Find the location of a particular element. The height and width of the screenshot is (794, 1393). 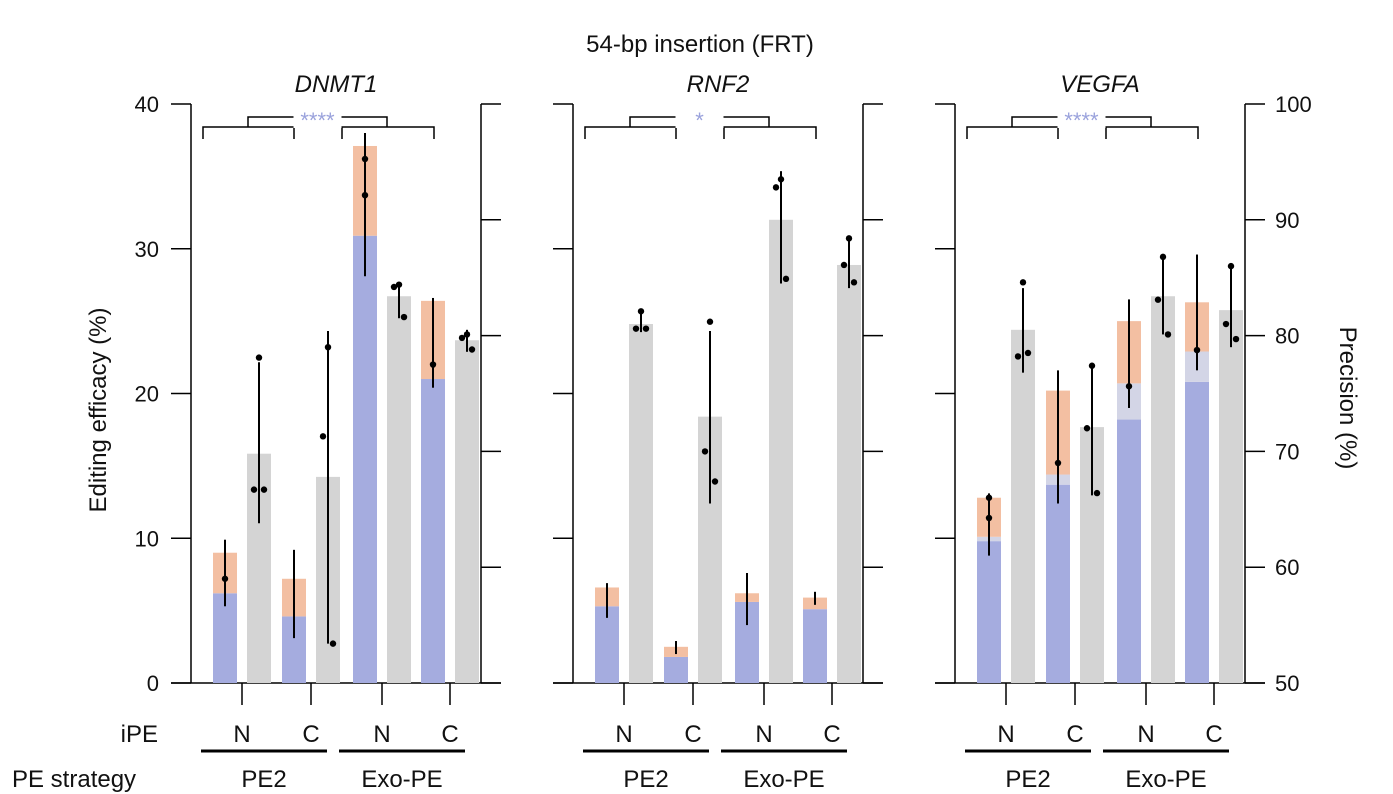

y-tick-label-left: 0 is located at coordinates (153, 683).